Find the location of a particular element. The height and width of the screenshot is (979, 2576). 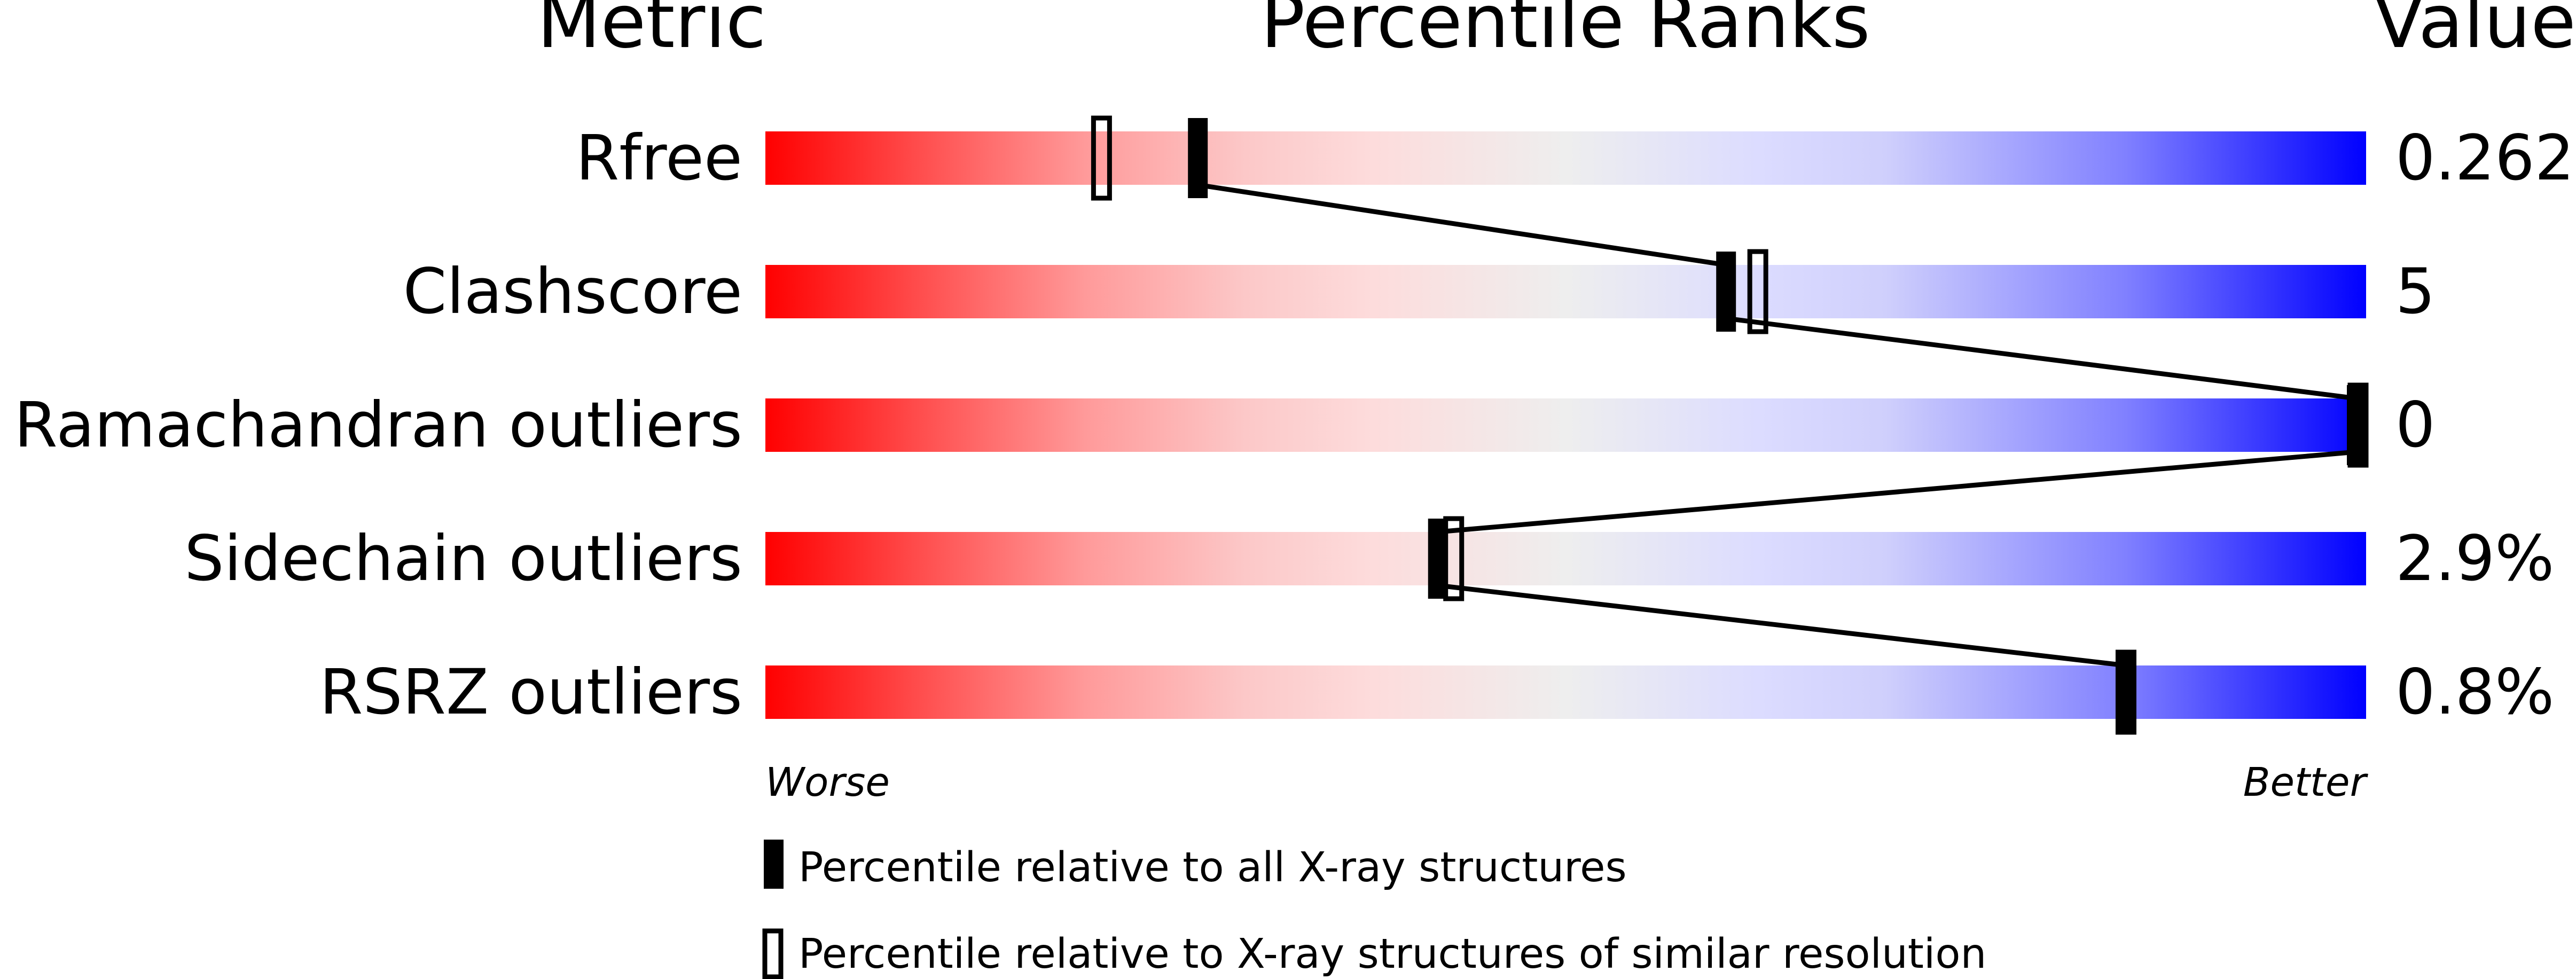

metric-value: 0 is located at coordinates (2415, 424).